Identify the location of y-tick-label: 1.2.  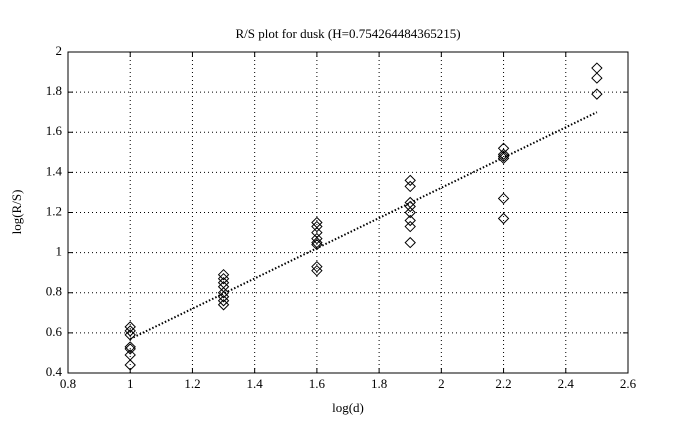
(54, 210).